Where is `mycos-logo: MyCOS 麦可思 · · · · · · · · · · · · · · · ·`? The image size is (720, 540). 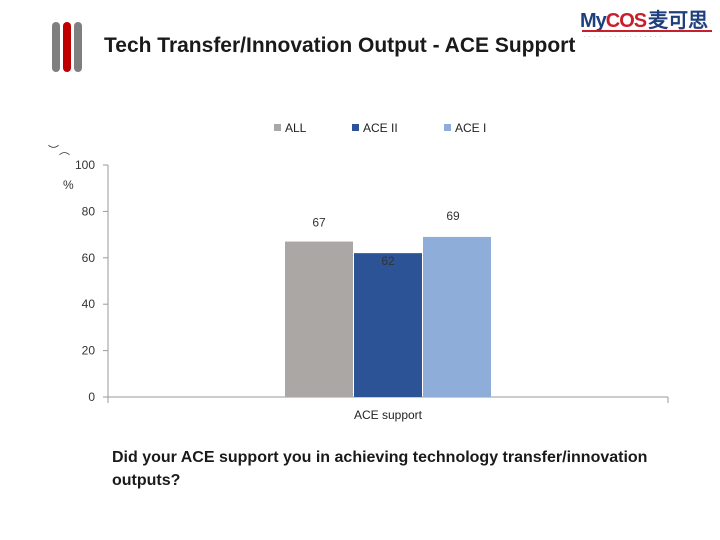 mycos-logo: MyCOS 麦可思 · · · · · · · · · · · · · · · · is located at coordinates (650, 24).